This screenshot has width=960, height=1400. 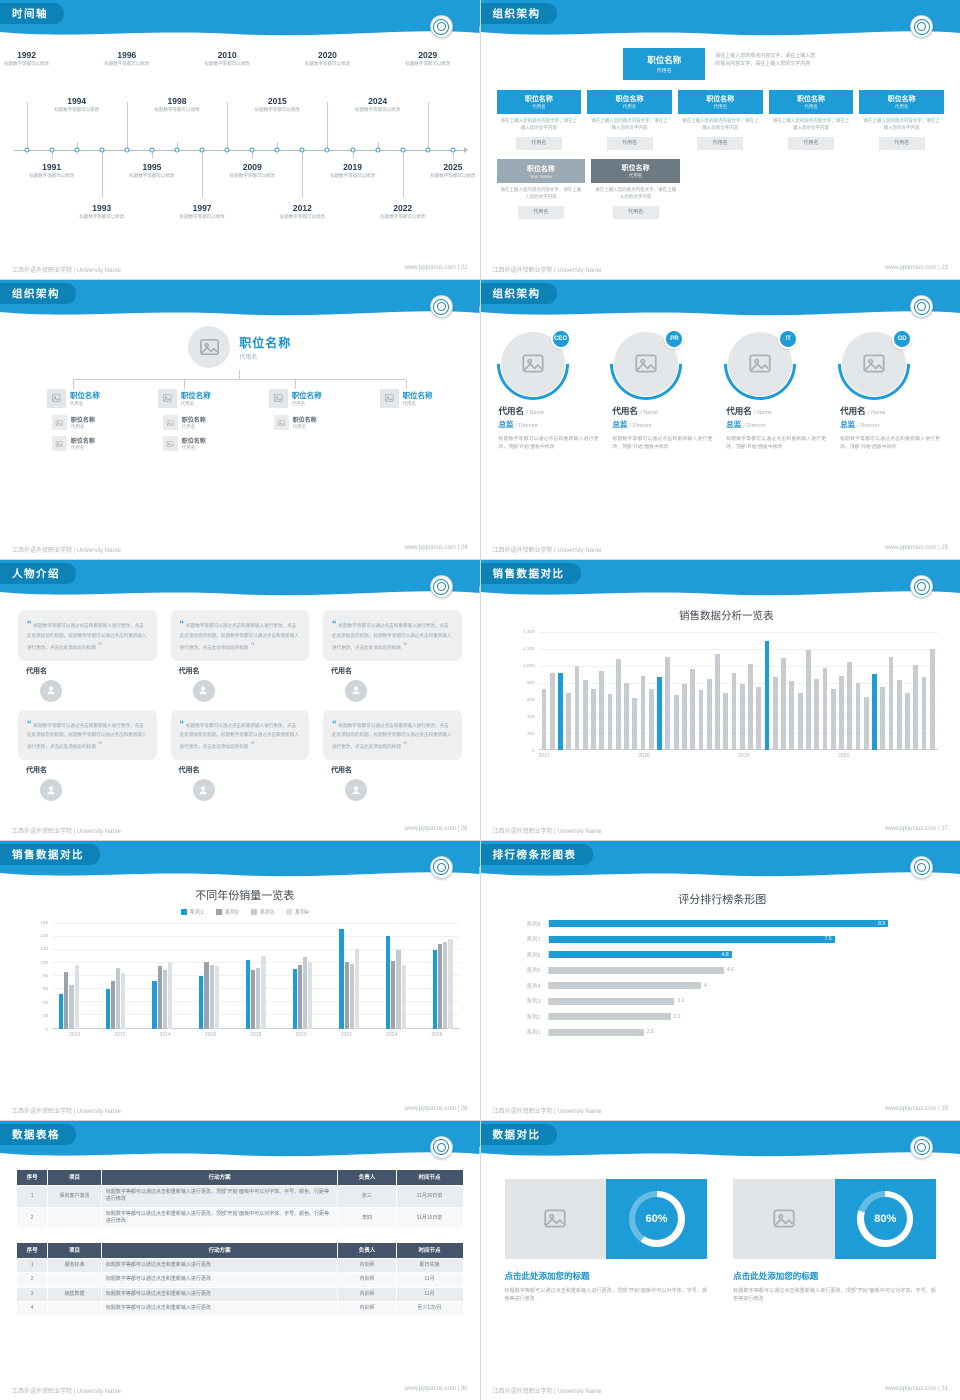 What do you see at coordinates (429, 1250) in the screenshot?
I see `table-header-cell: 时间节点` at bounding box center [429, 1250].